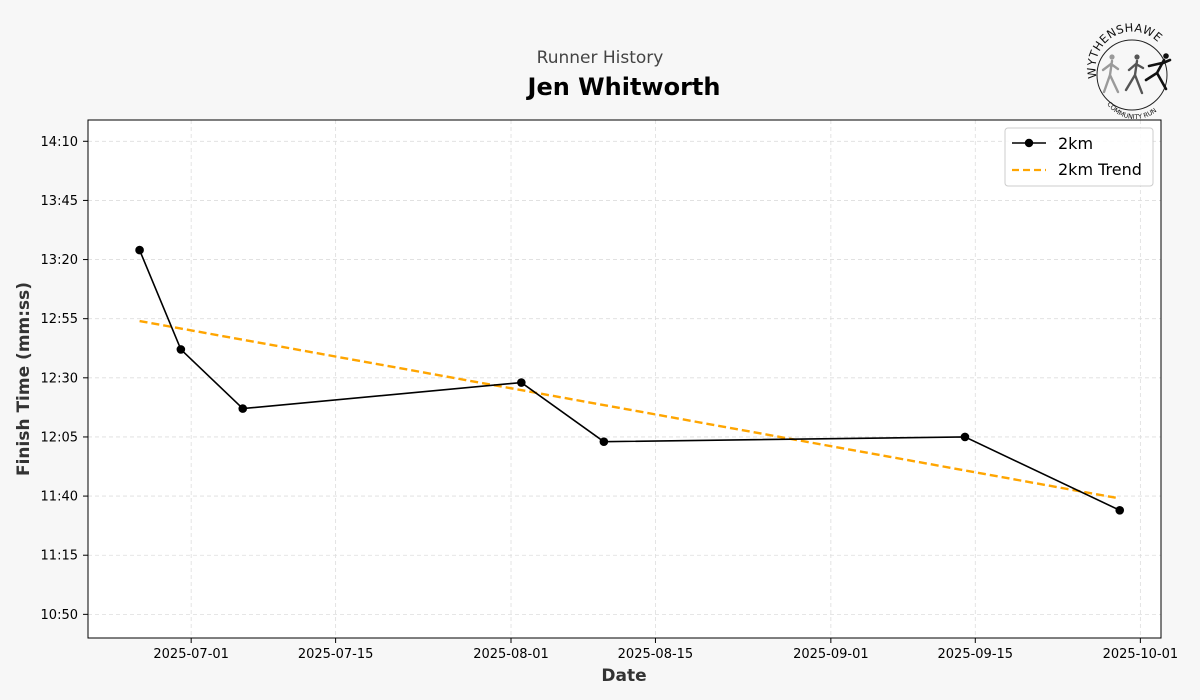 The image size is (1200, 700). Describe the element at coordinates (59, 319) in the screenshot. I see `y-tick-label: 12:55` at that location.